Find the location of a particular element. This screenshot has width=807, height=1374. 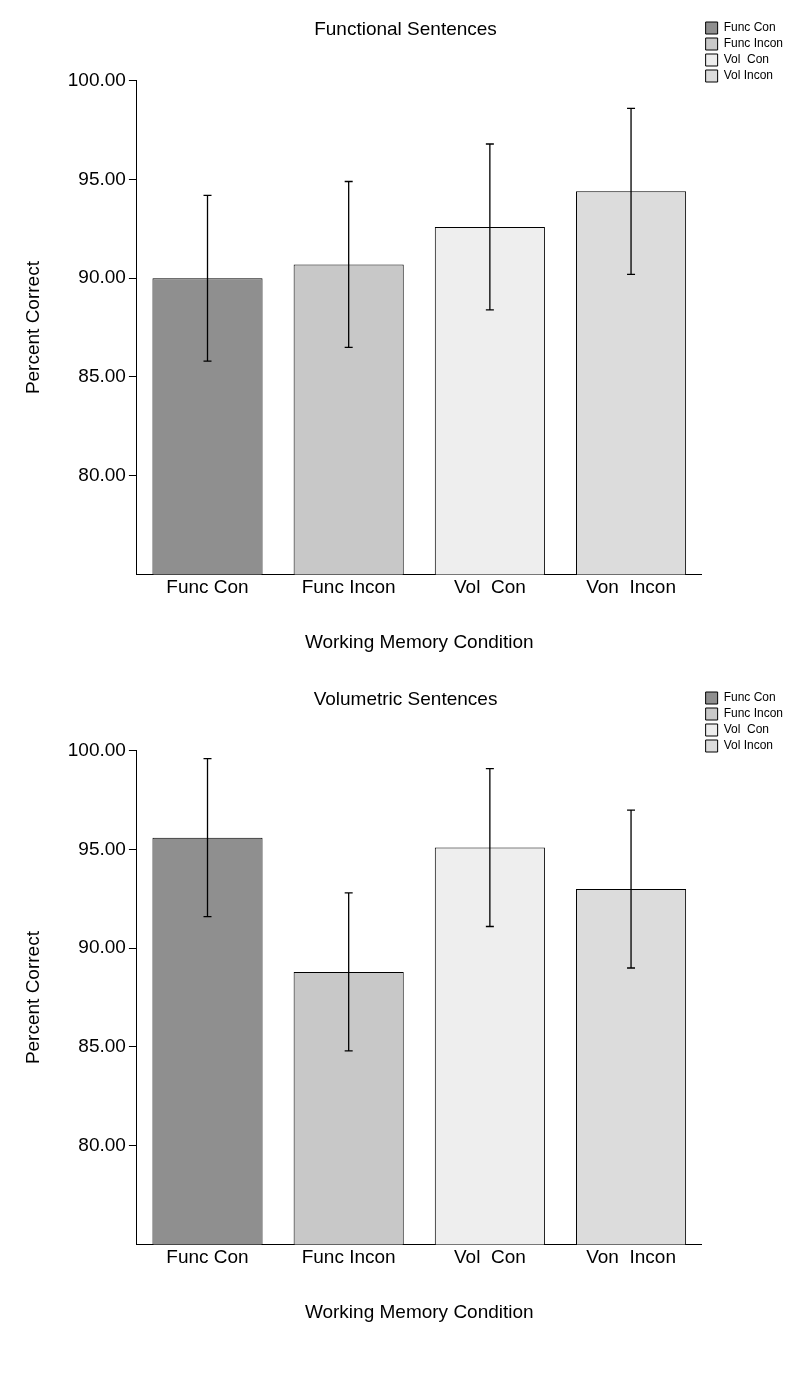

chart-title: Functional Sentences is located at coordinates (405, 28).